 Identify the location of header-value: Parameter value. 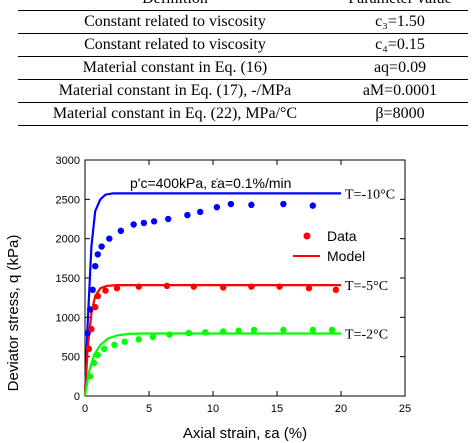
(400, 5).